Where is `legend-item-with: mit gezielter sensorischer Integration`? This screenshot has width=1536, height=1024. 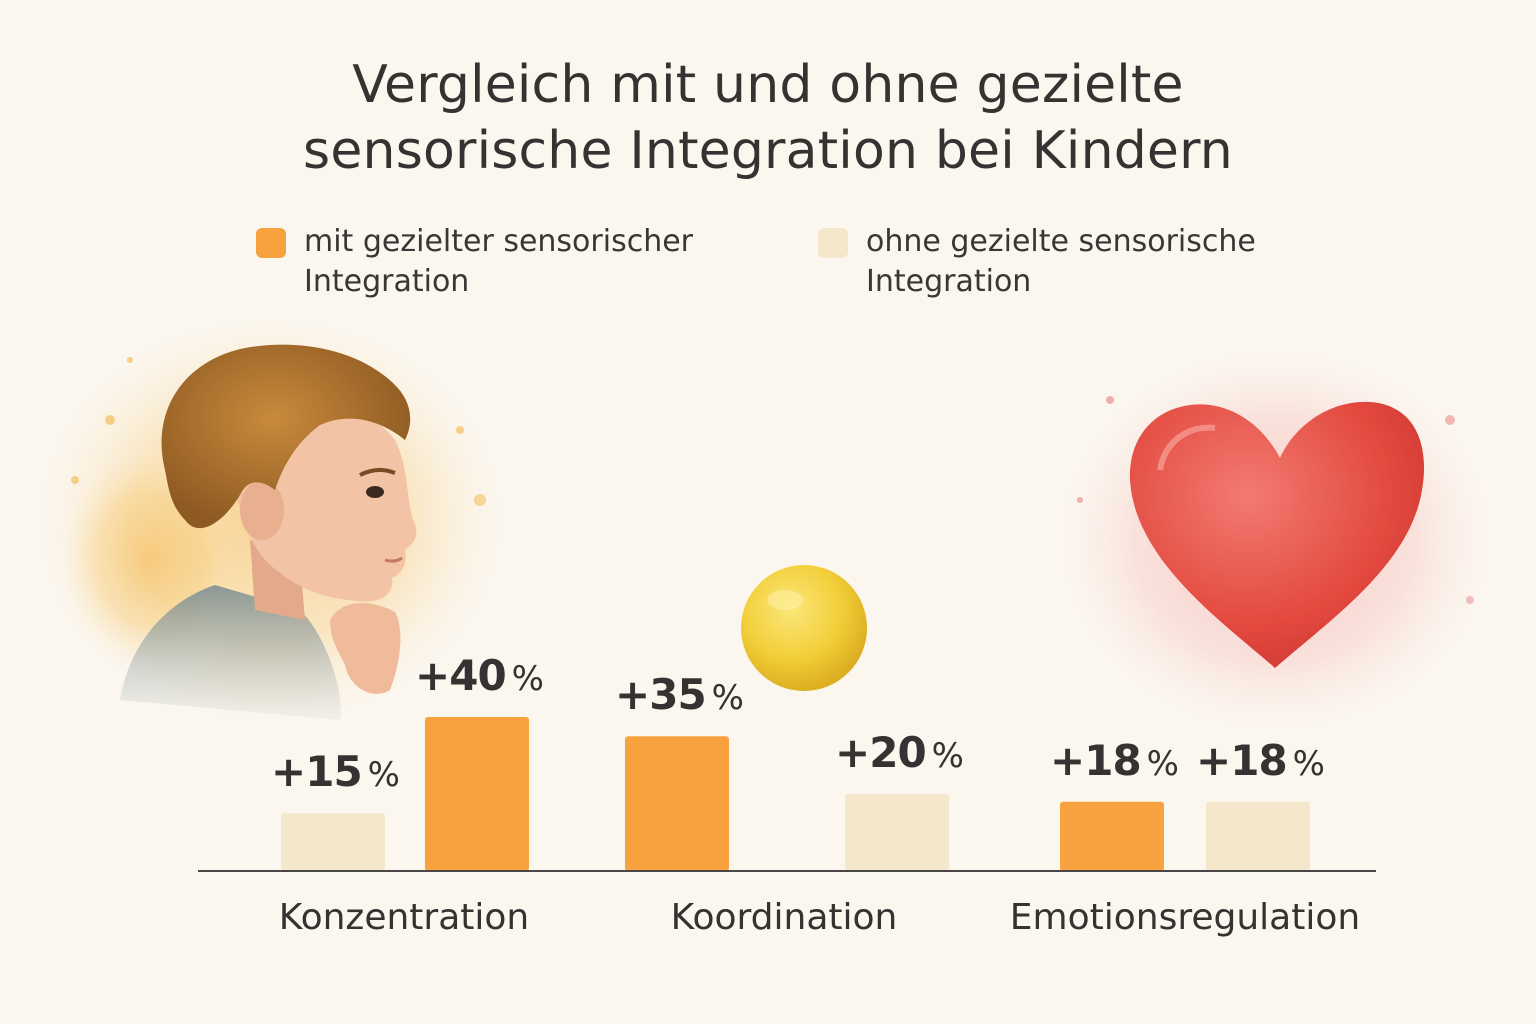
legend-item-with: mit gezielter sensorischer Integration is located at coordinates (500, 262).